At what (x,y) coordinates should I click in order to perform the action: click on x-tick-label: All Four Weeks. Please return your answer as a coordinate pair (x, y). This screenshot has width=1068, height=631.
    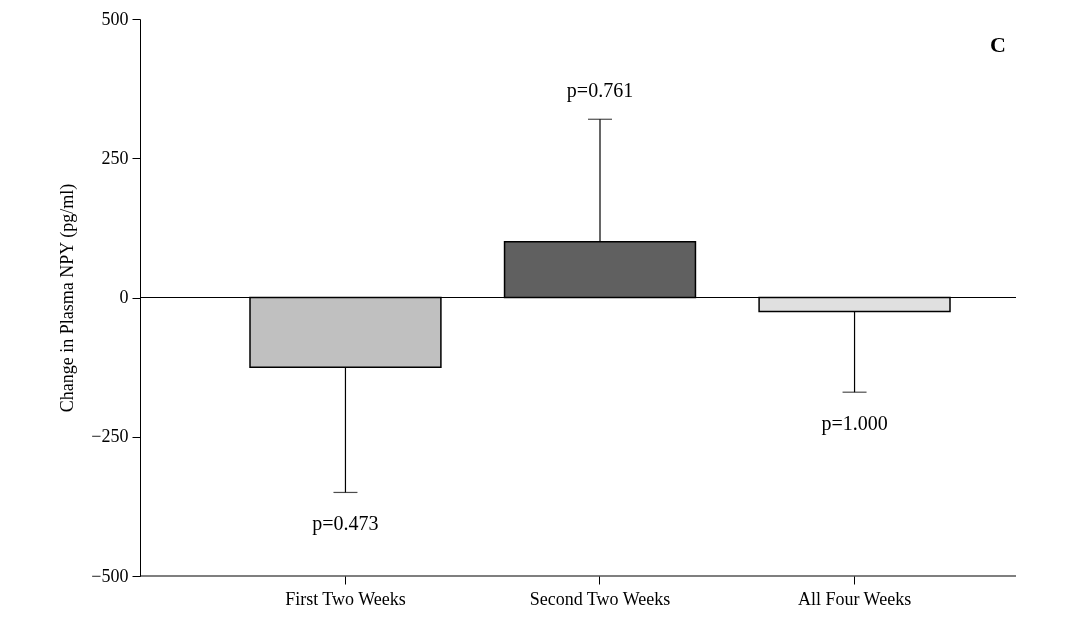
    Looking at the image, I should click on (854, 598).